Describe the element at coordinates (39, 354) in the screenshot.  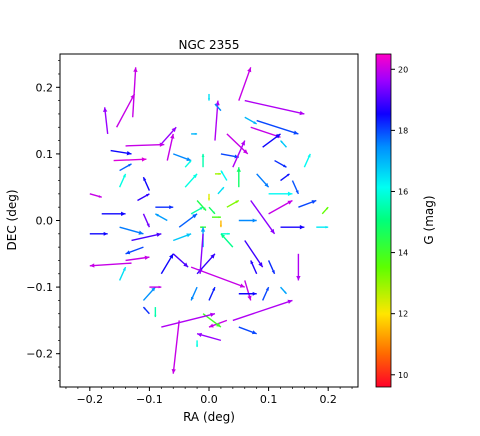
I see `y-tick-label: −0.2` at that location.